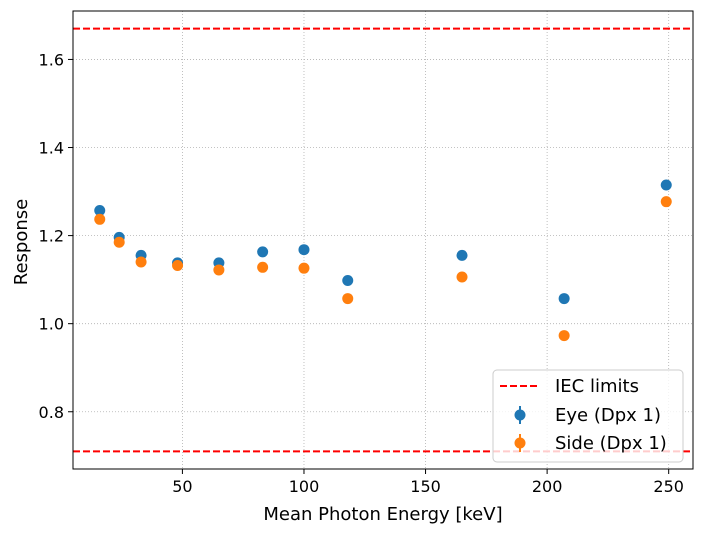  What do you see at coordinates (51, 324) in the screenshot?
I see `y-tick-label: 1.0` at bounding box center [51, 324].